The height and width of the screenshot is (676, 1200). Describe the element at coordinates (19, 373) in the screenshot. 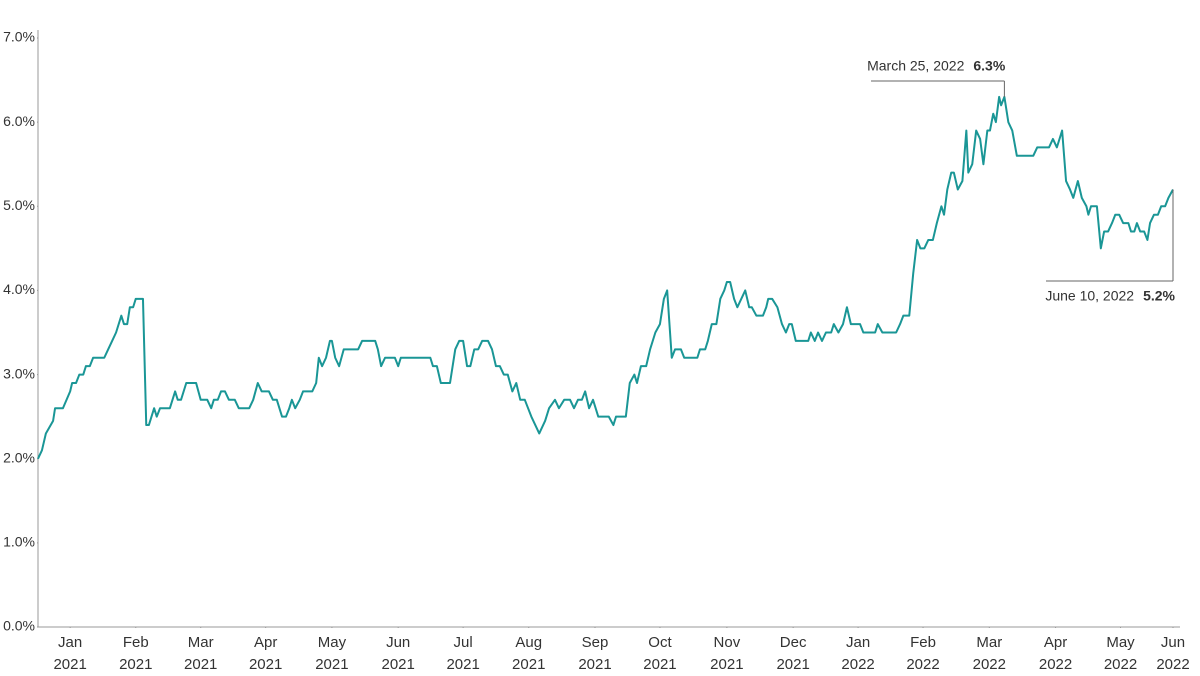

I see `y-tick-label: 3.0%` at that location.